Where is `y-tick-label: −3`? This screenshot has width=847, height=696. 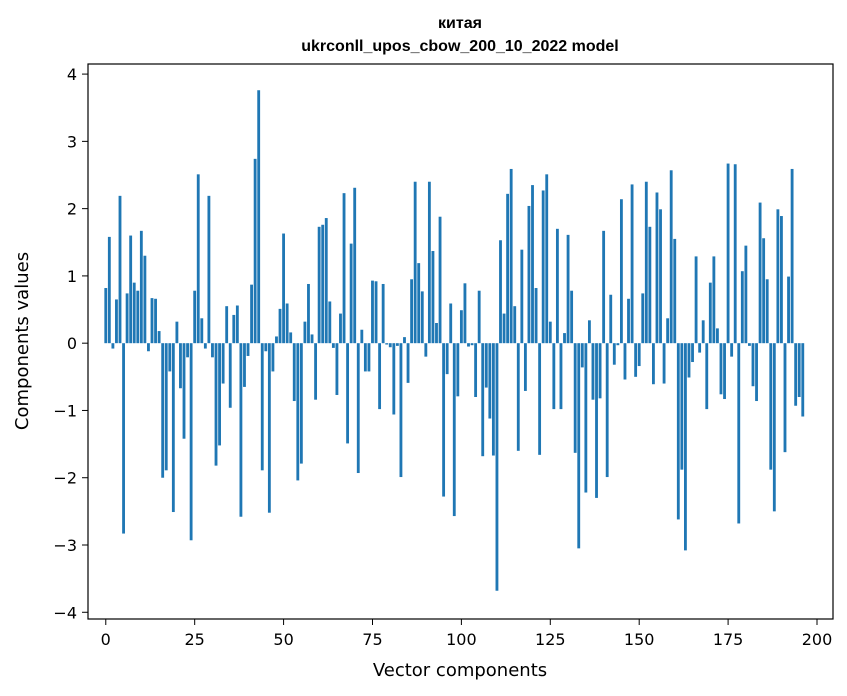 y-tick-label: −3 is located at coordinates (65, 545).